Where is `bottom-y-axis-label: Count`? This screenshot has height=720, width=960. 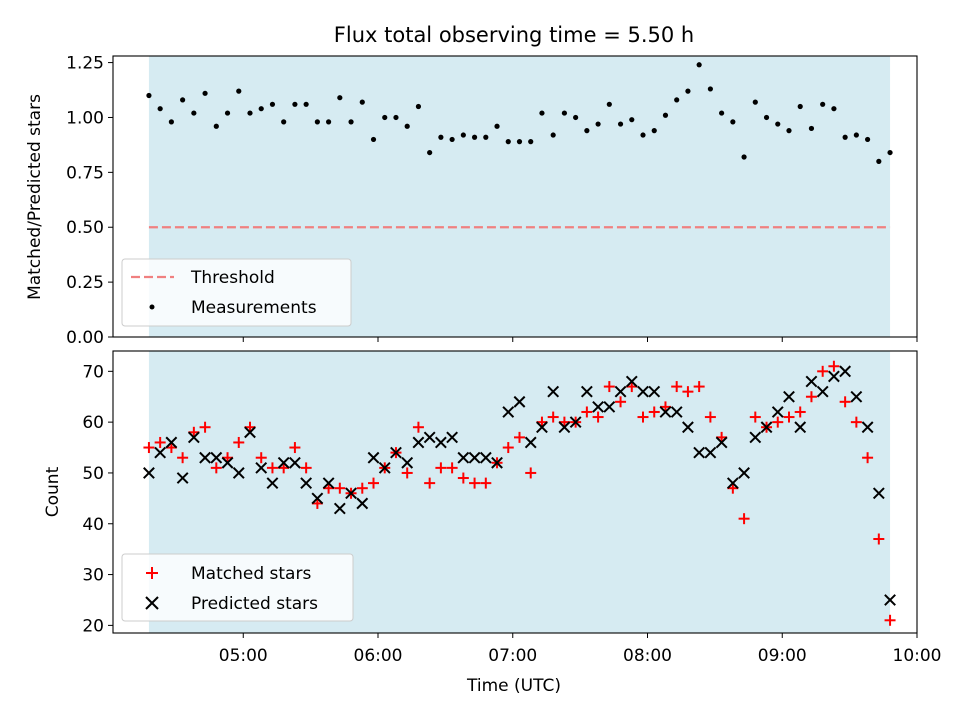 bottom-y-axis-label: Count is located at coordinates (53, 491).